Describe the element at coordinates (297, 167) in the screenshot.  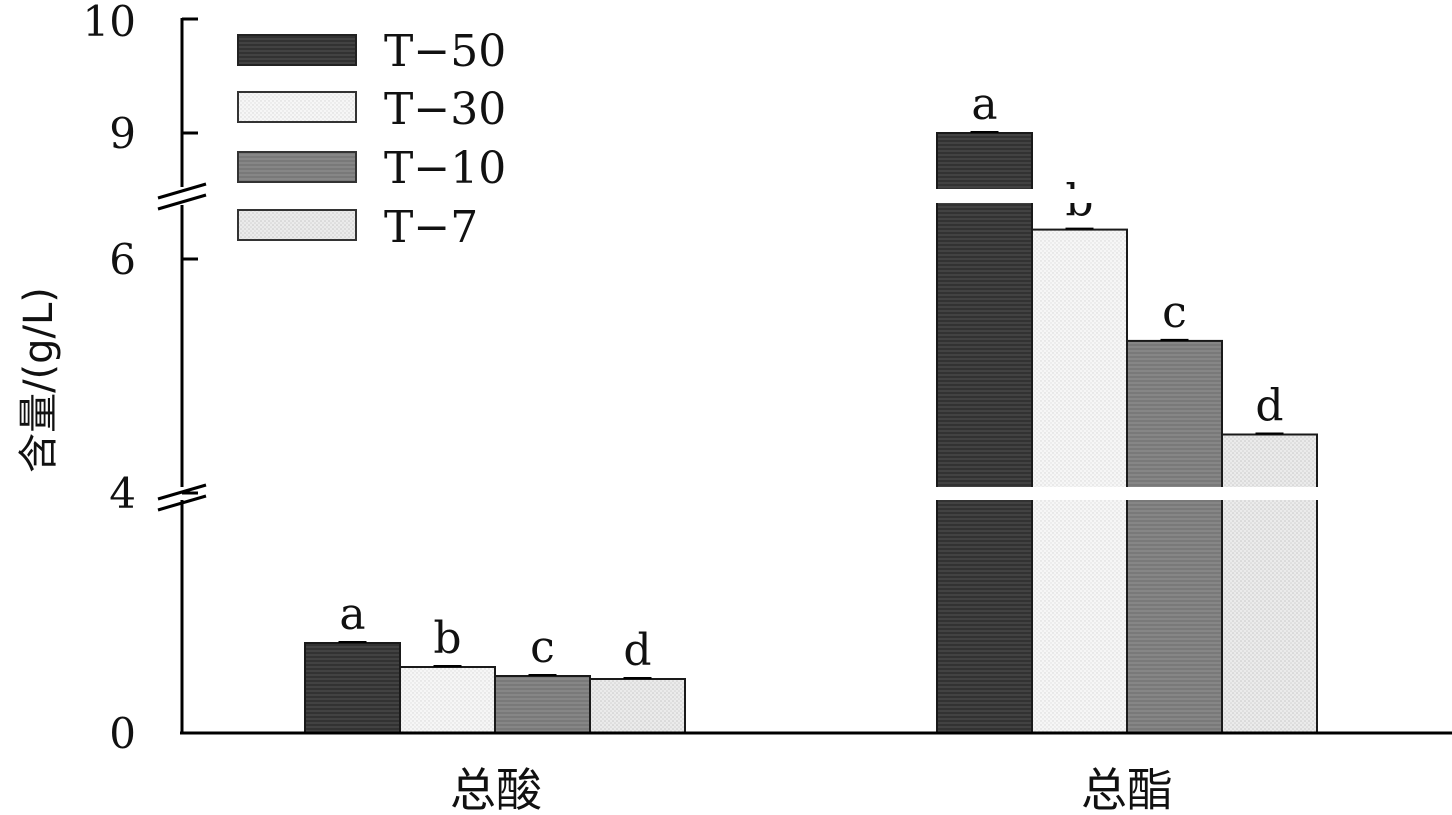
I see `legend-swatch-t10` at that location.